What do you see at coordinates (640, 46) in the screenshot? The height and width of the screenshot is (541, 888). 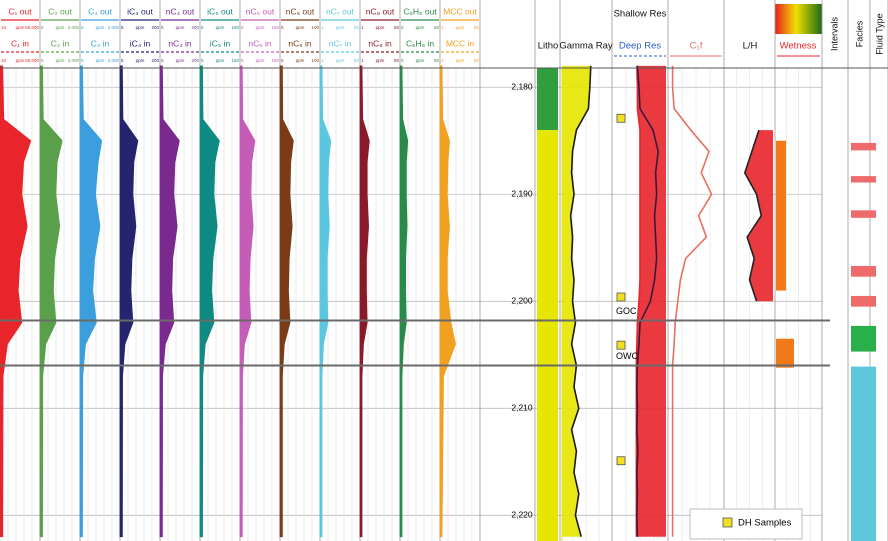 I see `track-title: Deep Res` at bounding box center [640, 46].